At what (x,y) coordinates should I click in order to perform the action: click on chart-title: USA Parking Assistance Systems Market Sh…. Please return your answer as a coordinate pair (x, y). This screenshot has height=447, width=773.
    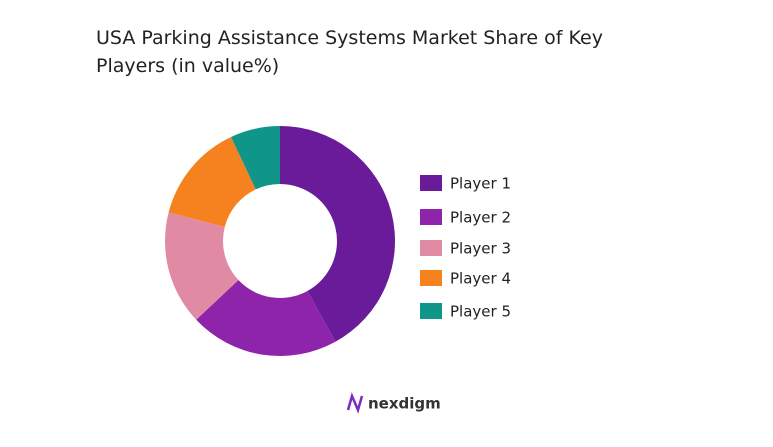
    Looking at the image, I should click on (349, 52).